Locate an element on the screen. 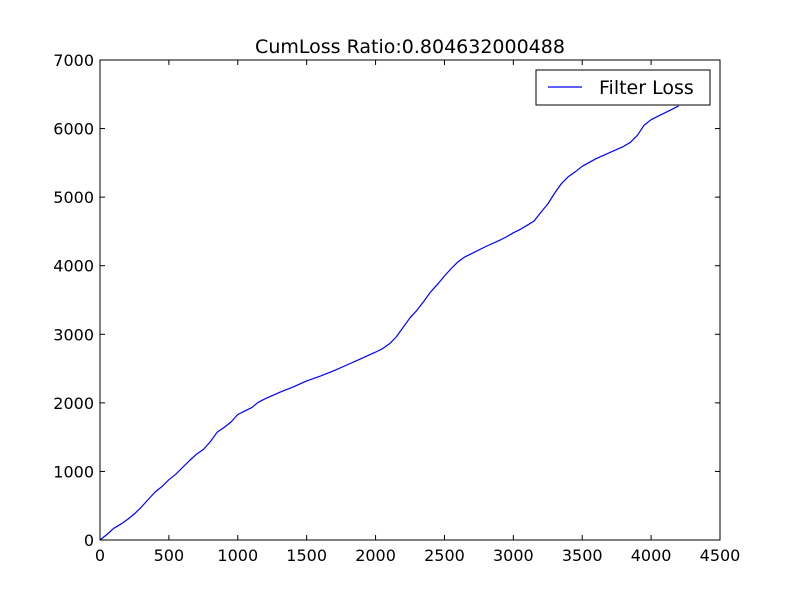 This screenshot has width=800, height=600. y-tick-label: 1000 is located at coordinates (73, 471).